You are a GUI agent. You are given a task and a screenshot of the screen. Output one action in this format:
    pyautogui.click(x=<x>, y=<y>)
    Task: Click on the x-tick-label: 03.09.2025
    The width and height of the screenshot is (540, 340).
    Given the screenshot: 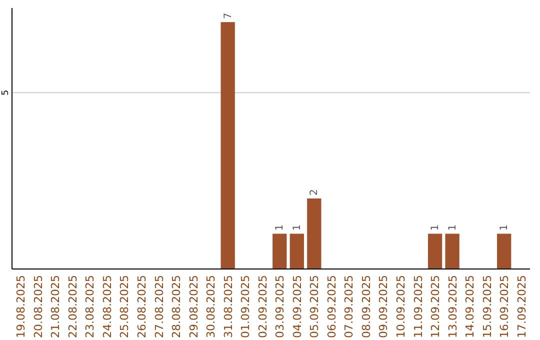 What is the action you would take?
    pyautogui.click(x=280, y=306)
    